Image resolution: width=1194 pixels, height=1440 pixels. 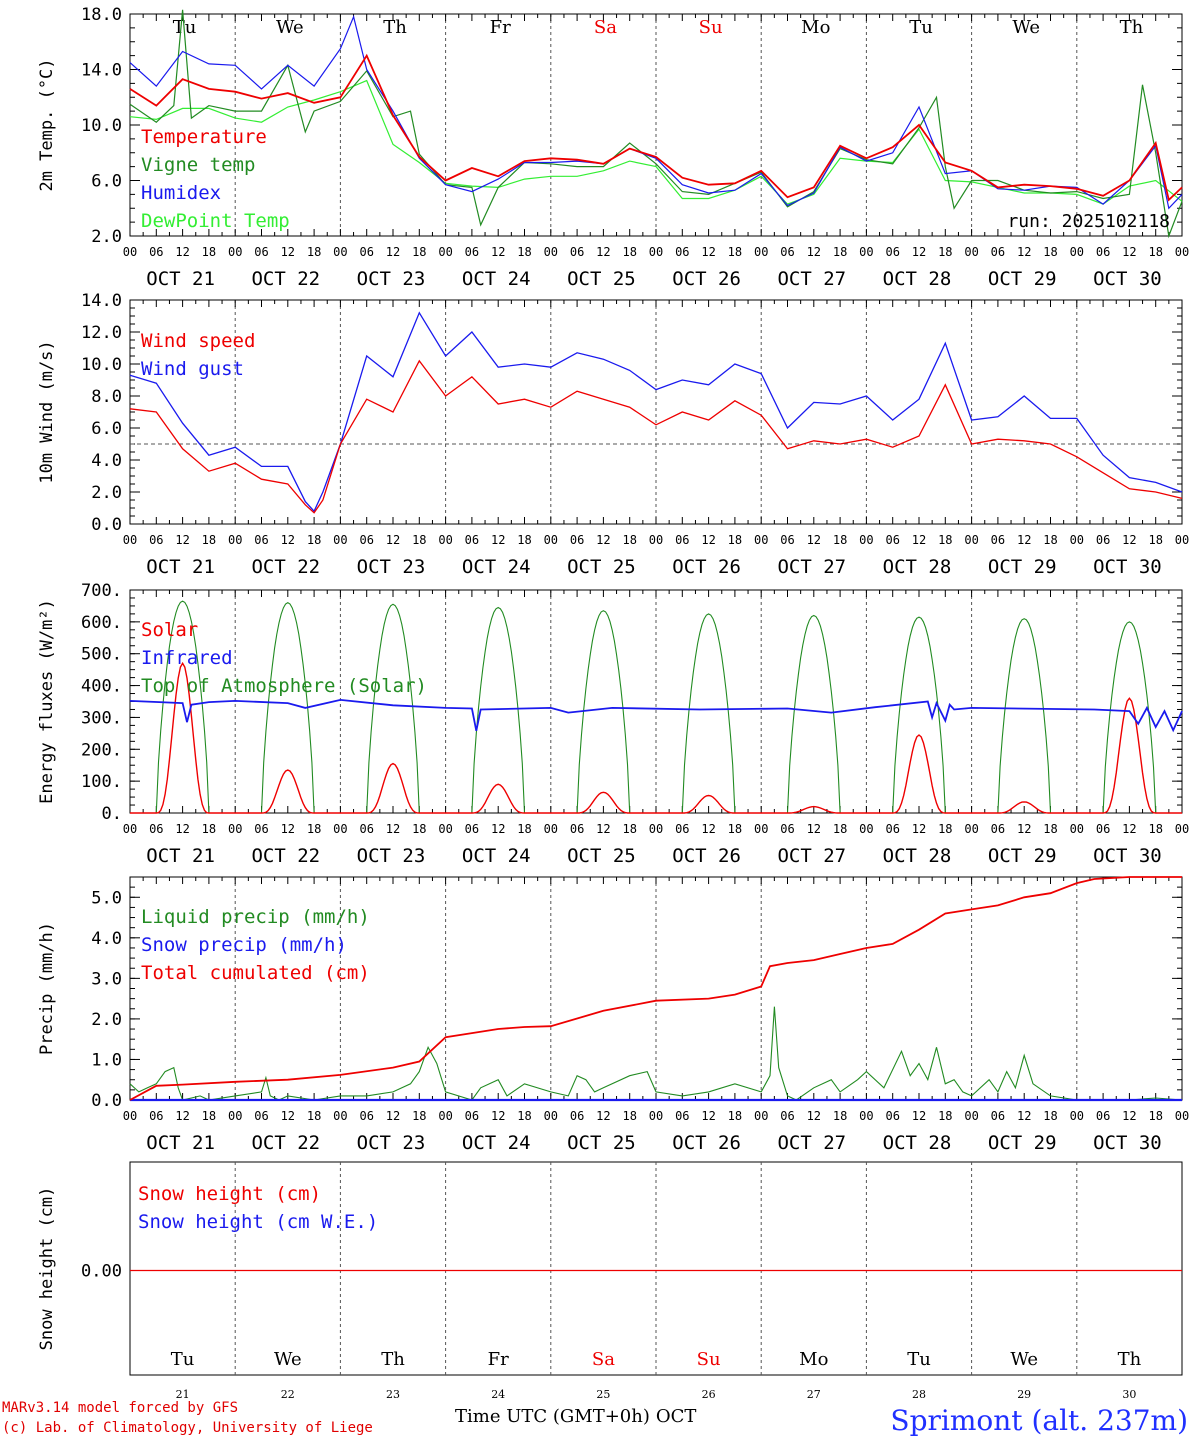 I want to click on day-number-label: 27, so click(x=814, y=1394).